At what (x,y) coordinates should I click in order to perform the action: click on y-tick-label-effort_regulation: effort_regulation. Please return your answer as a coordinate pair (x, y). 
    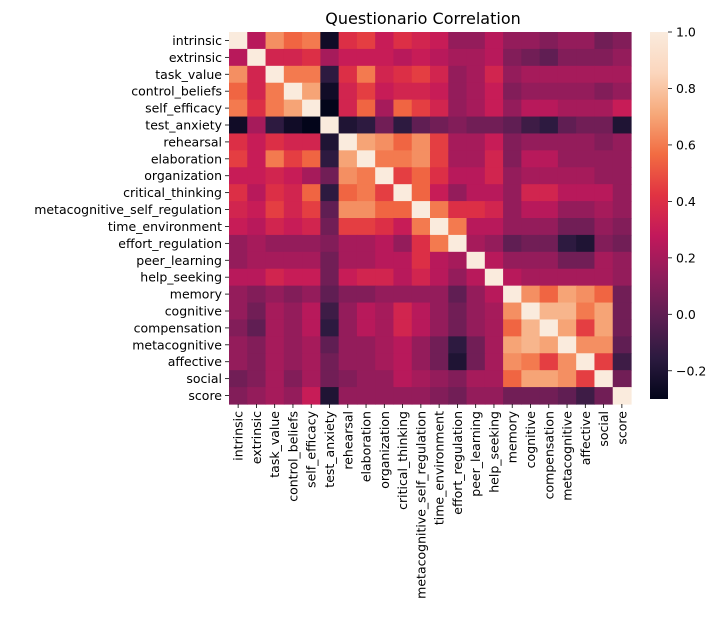
    Looking at the image, I should click on (170, 243).